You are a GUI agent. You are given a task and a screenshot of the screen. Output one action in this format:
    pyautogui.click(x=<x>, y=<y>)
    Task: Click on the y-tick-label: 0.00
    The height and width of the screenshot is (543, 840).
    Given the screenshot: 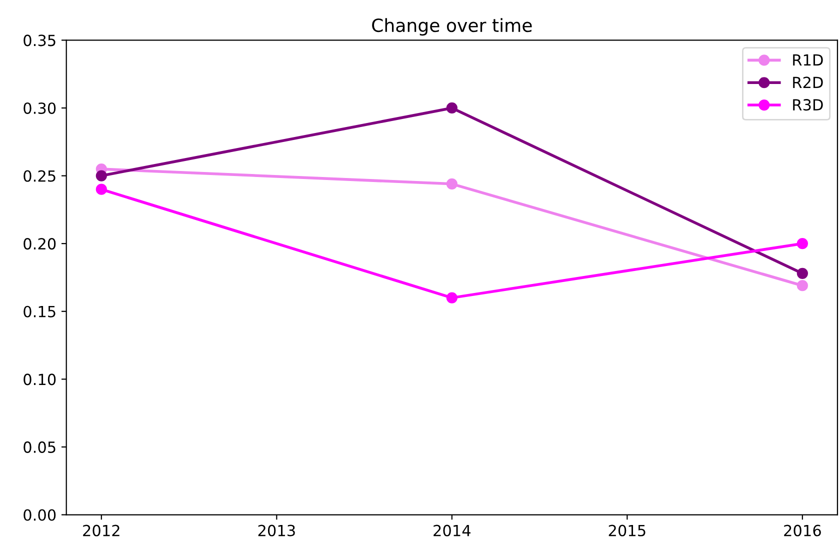 What is the action you would take?
    pyautogui.click(x=40, y=515)
    